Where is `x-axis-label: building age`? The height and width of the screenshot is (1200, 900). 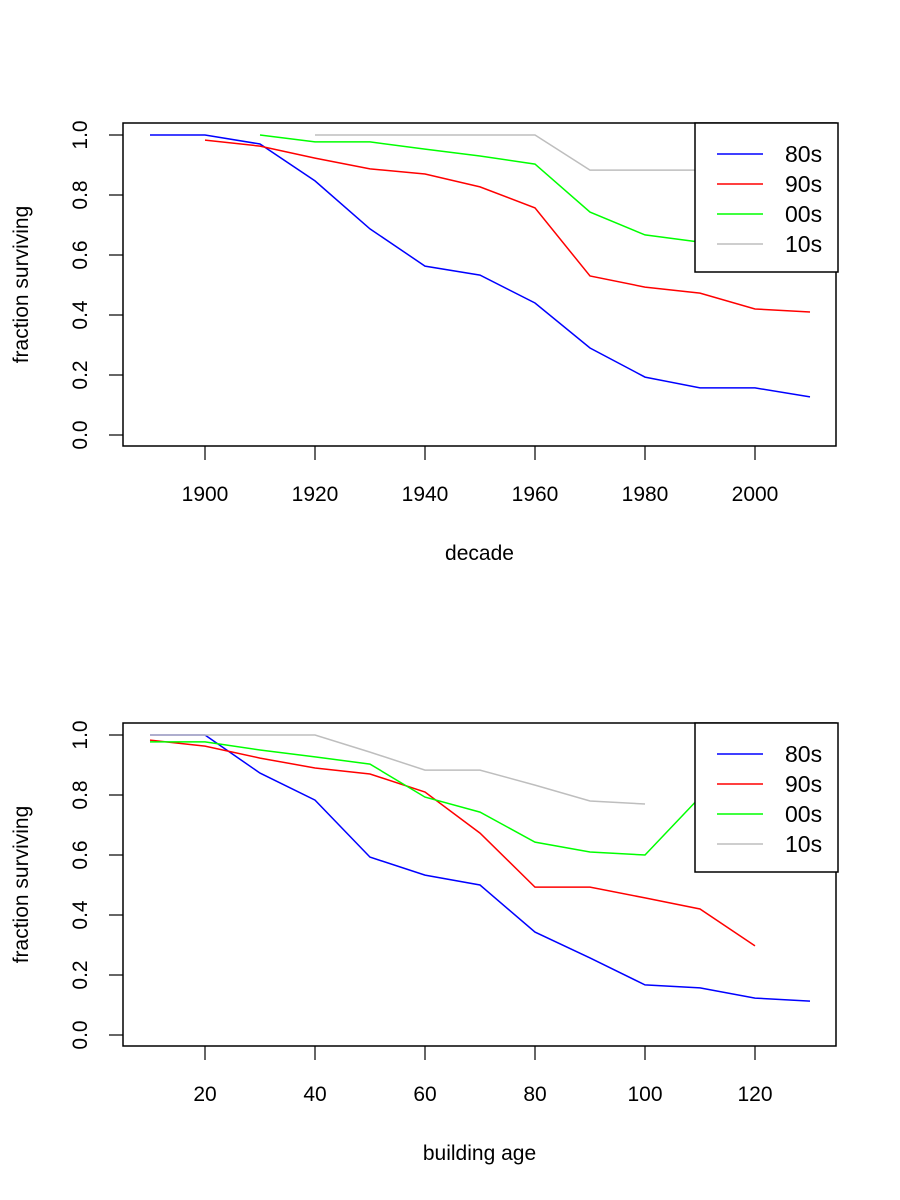
x-axis-label: building age is located at coordinates (479, 1153).